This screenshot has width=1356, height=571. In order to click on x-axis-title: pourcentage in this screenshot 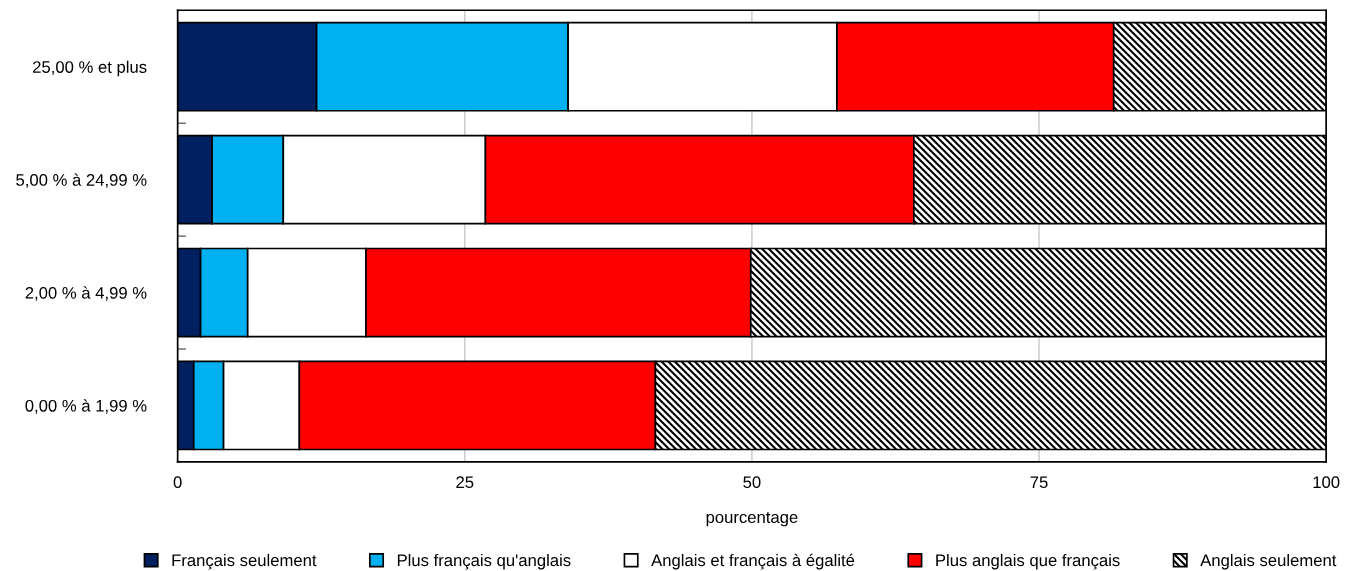, I will do `click(752, 519)`.